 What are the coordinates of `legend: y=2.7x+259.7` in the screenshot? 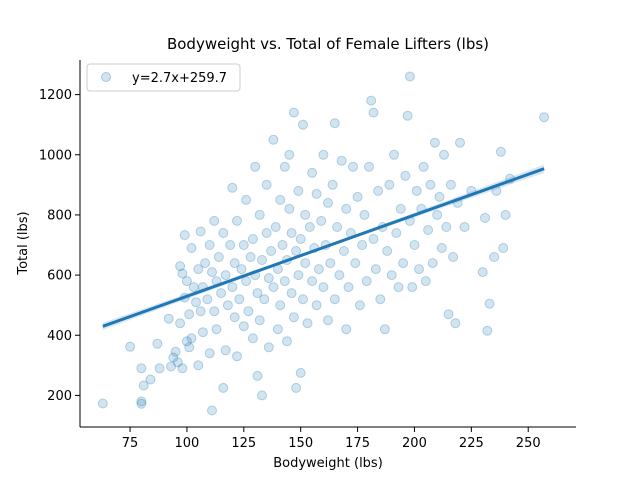 It's located at (163, 77).